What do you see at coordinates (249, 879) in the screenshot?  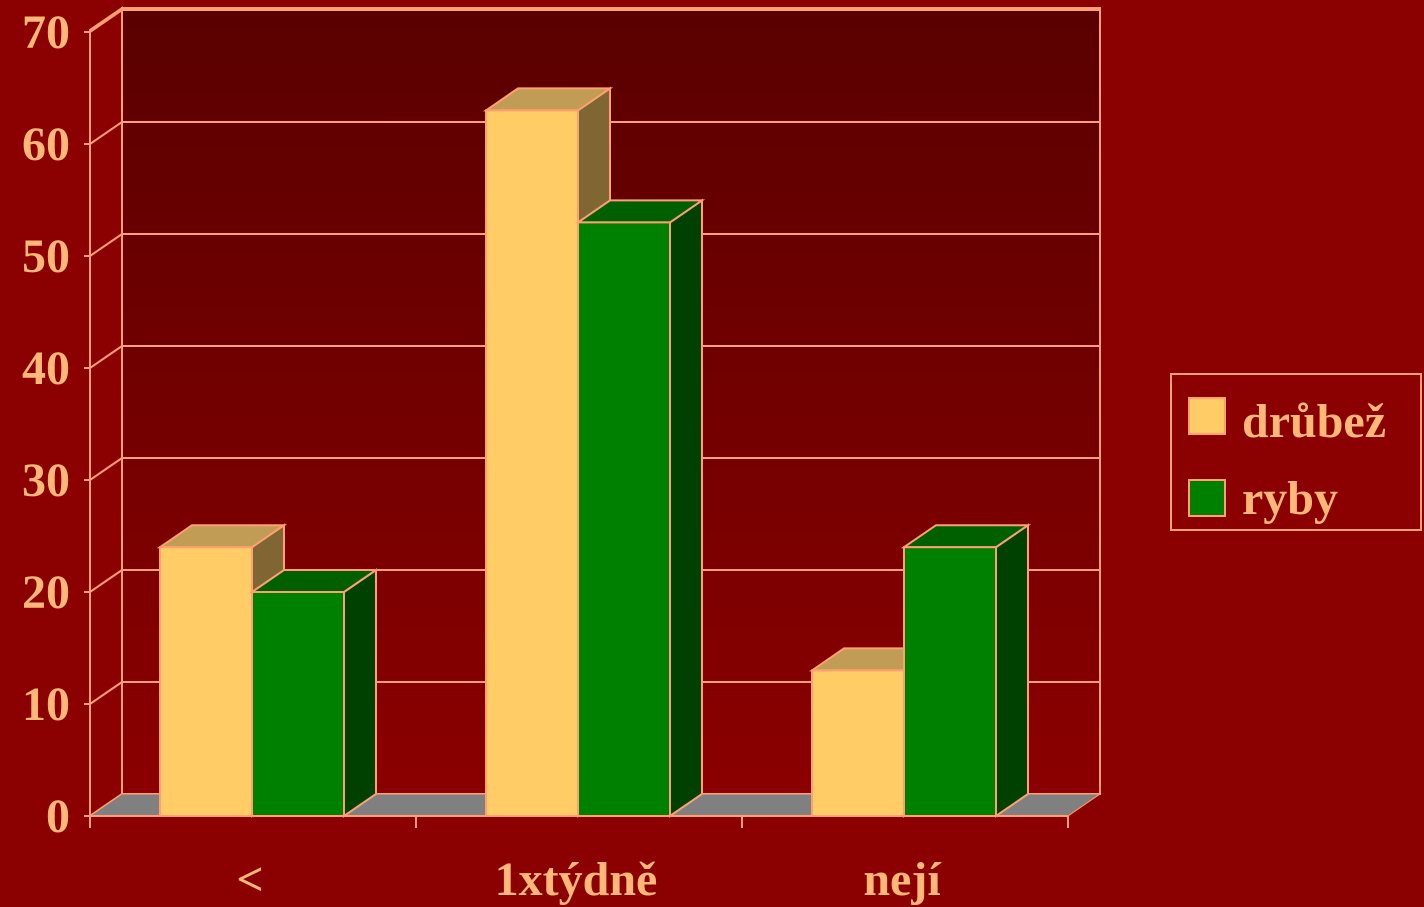 I see `x-tick-label: <` at bounding box center [249, 879].